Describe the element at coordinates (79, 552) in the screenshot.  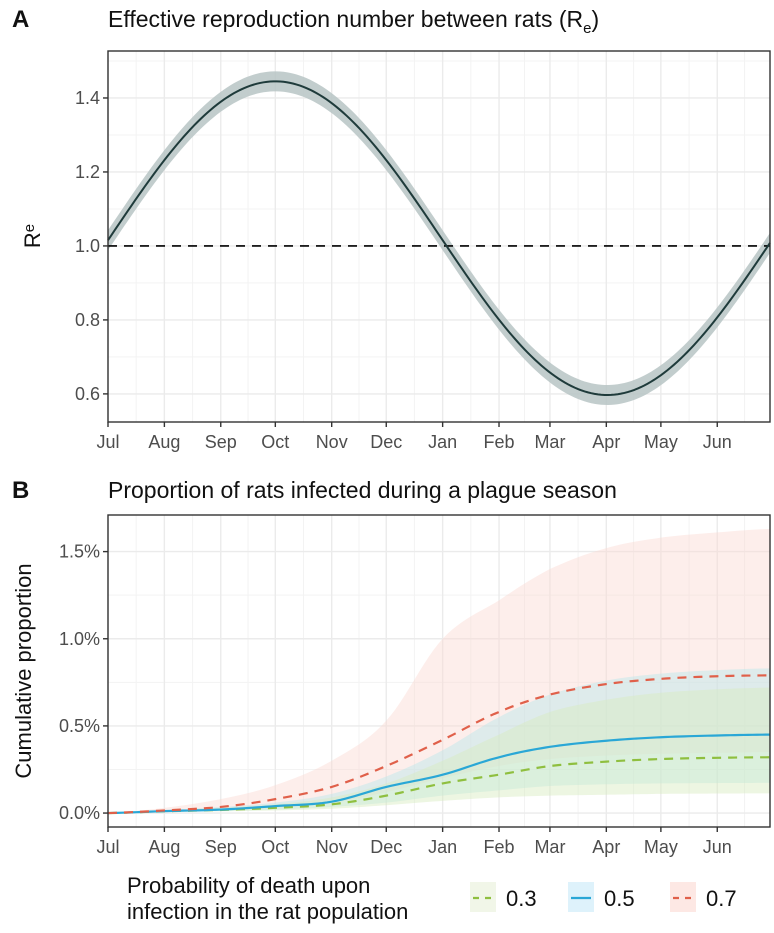
I see `panel-b-y-tick-label: 1.5%` at that location.